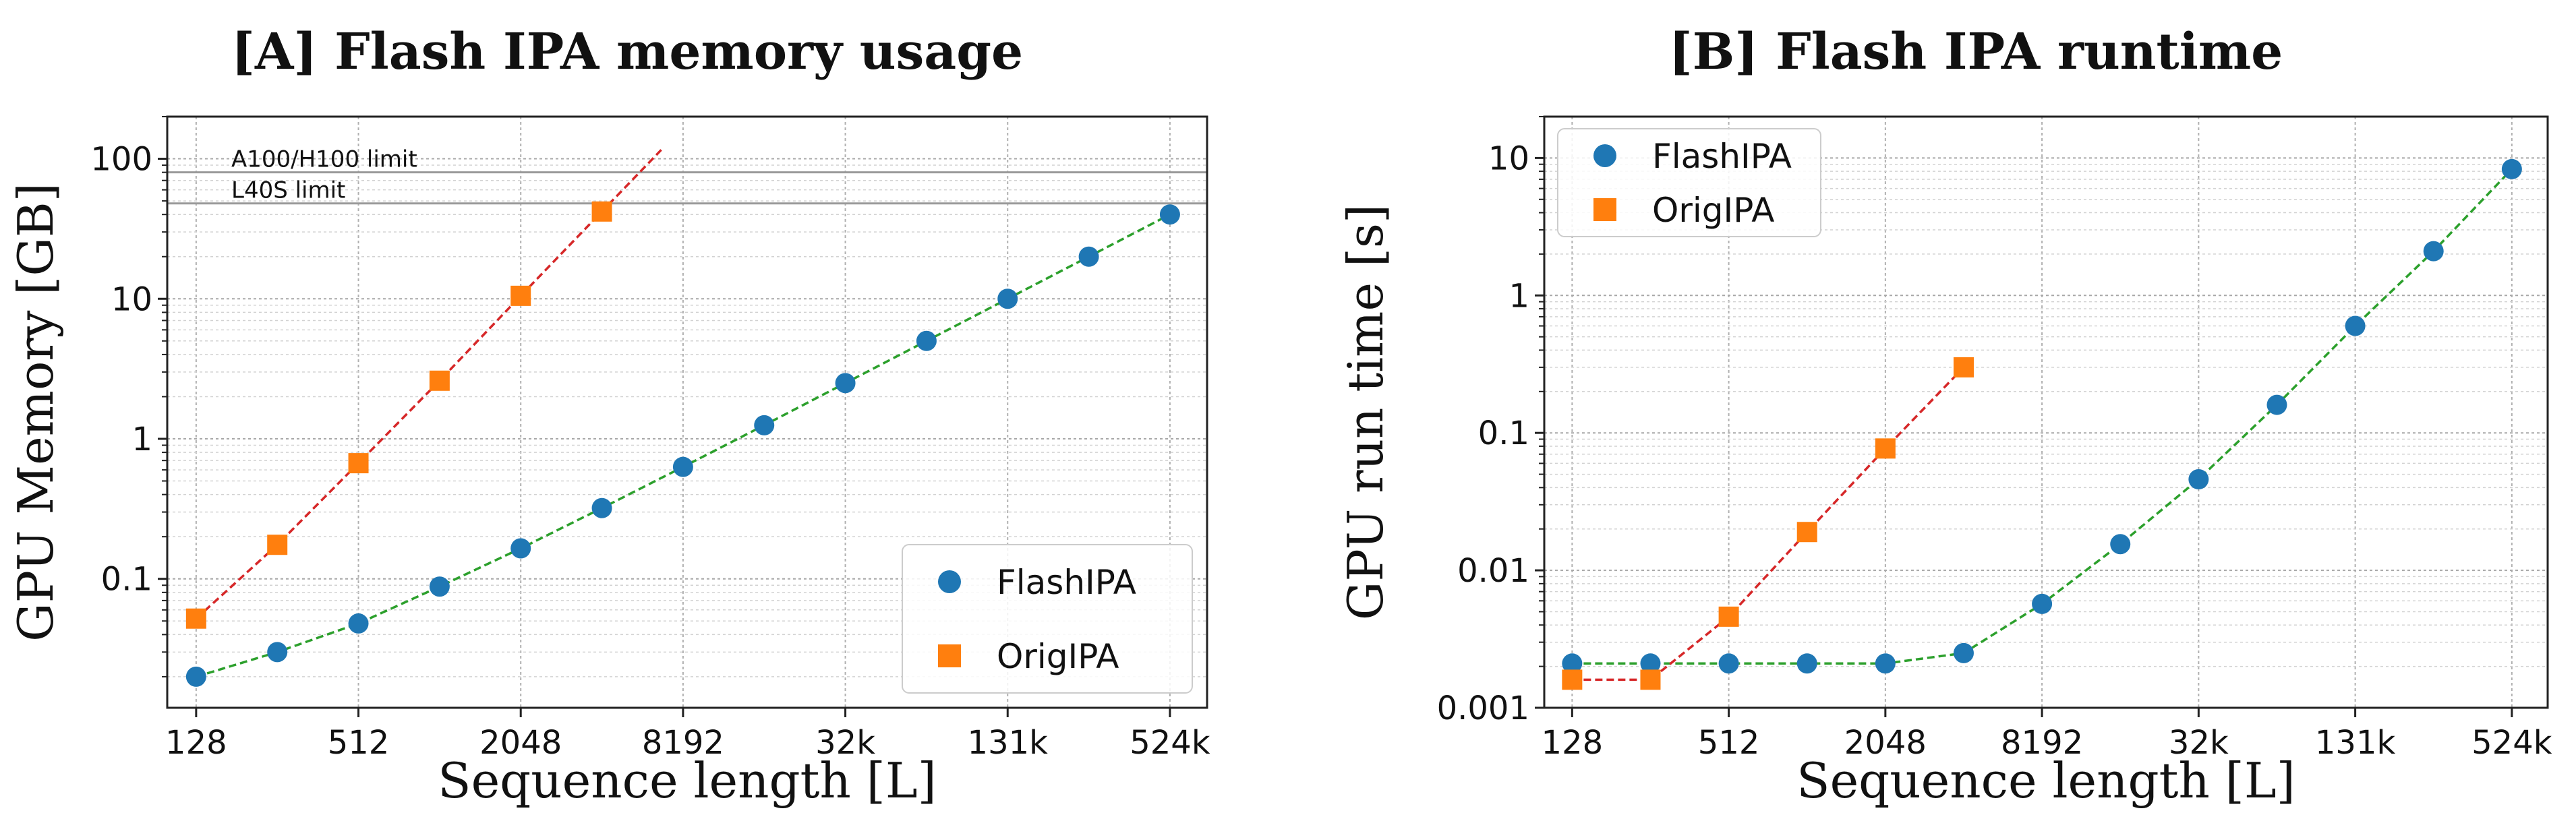 The image size is (2576, 819). Describe the element at coordinates (1976, 52) in the screenshot. I see `chart-title: [B] Flash IPA runtime` at that location.